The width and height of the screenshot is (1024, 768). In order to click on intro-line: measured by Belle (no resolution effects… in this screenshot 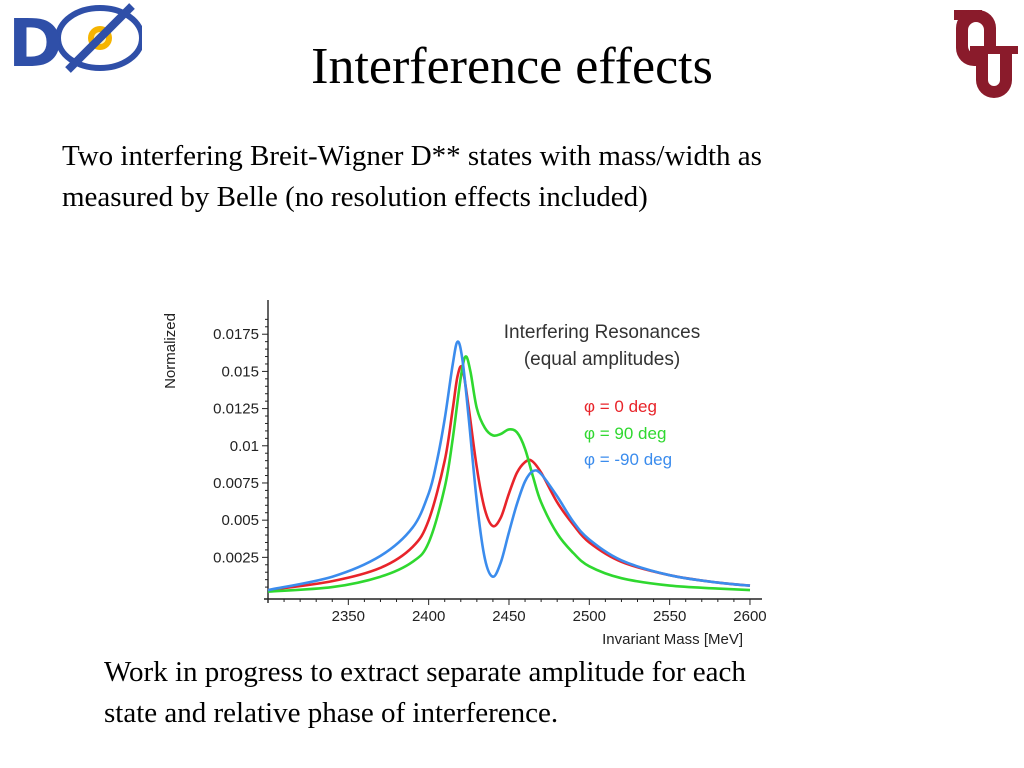, I will do `click(355, 197)`.